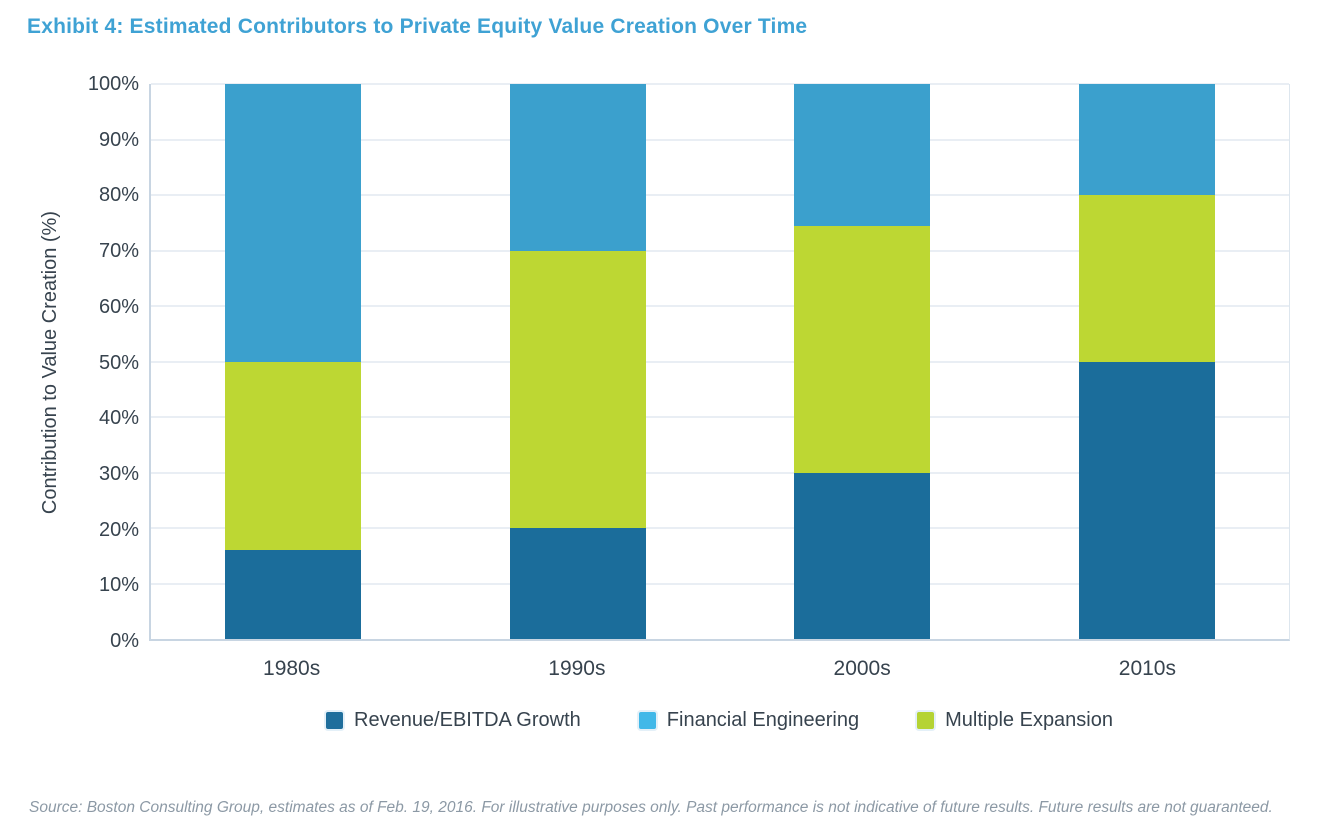 Image resolution: width=1317 pixels, height=831 pixels. Describe the element at coordinates (293, 456) in the screenshot. I see `bar-segment-1980s-multiple-expansion` at that location.